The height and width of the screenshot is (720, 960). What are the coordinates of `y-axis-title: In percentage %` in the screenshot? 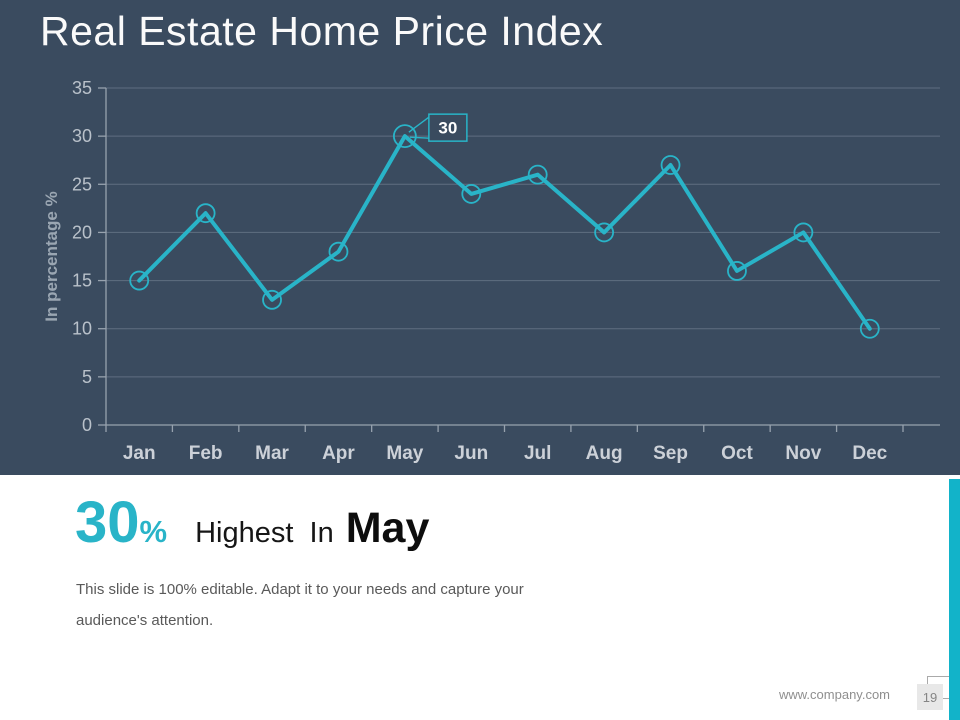 It's located at (51, 256).